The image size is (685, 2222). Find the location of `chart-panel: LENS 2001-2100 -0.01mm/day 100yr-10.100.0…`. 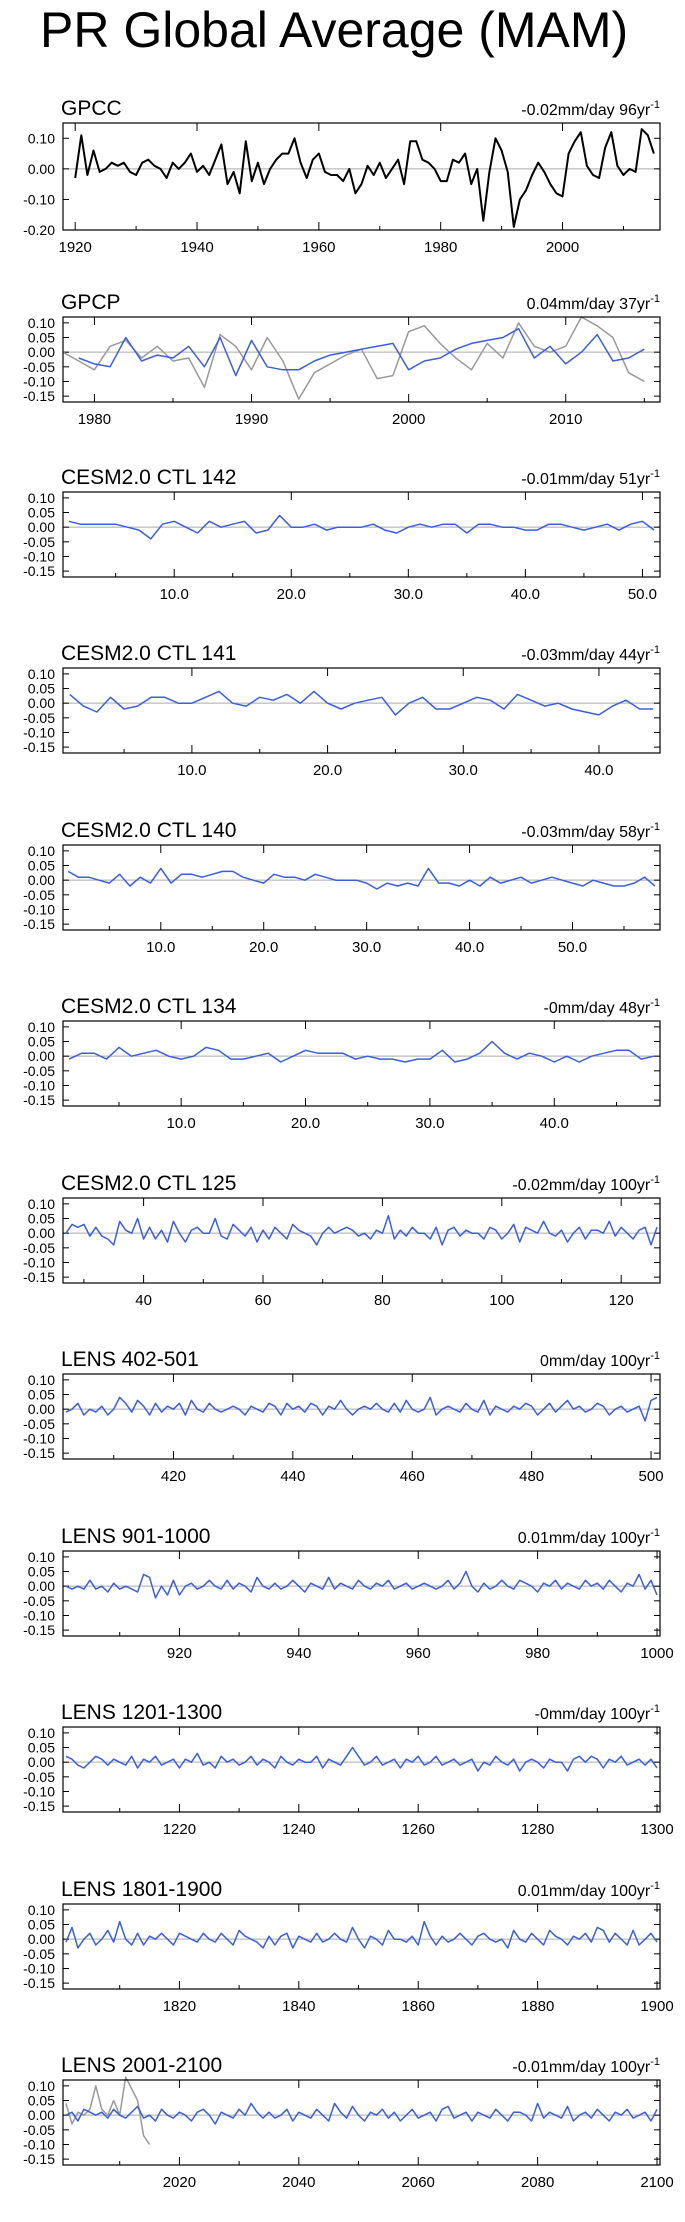

chart-panel: LENS 2001-2100 -0.01mm/day 100yr-10.100.0… is located at coordinates (348, 2122).